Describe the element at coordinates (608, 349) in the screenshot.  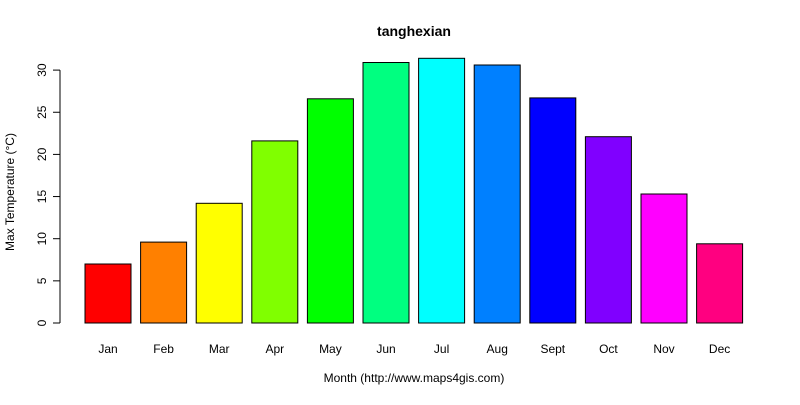
I see `x-tick-label: Oct` at that location.